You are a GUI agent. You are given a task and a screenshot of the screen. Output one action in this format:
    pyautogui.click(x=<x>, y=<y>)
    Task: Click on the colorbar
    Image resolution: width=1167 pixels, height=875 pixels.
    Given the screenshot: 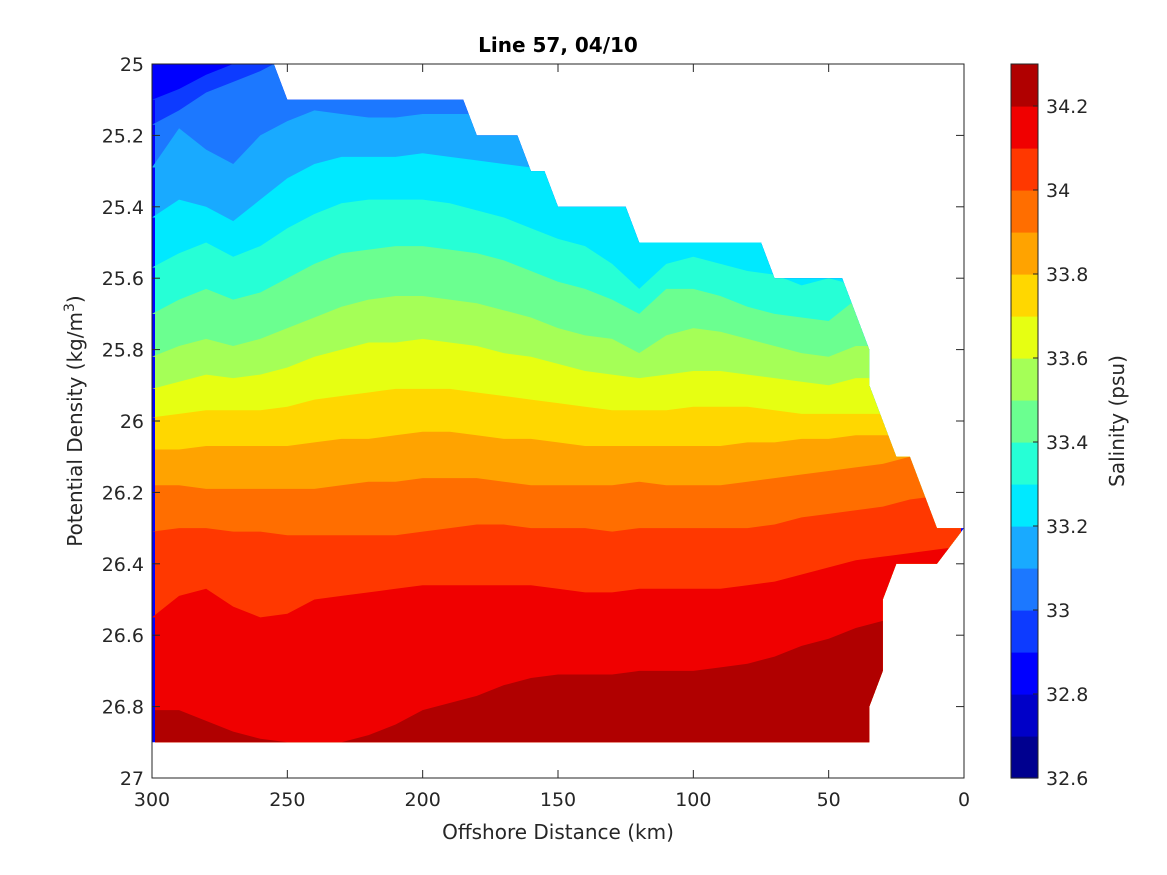 What is the action you would take?
    pyautogui.click(x=1024, y=421)
    